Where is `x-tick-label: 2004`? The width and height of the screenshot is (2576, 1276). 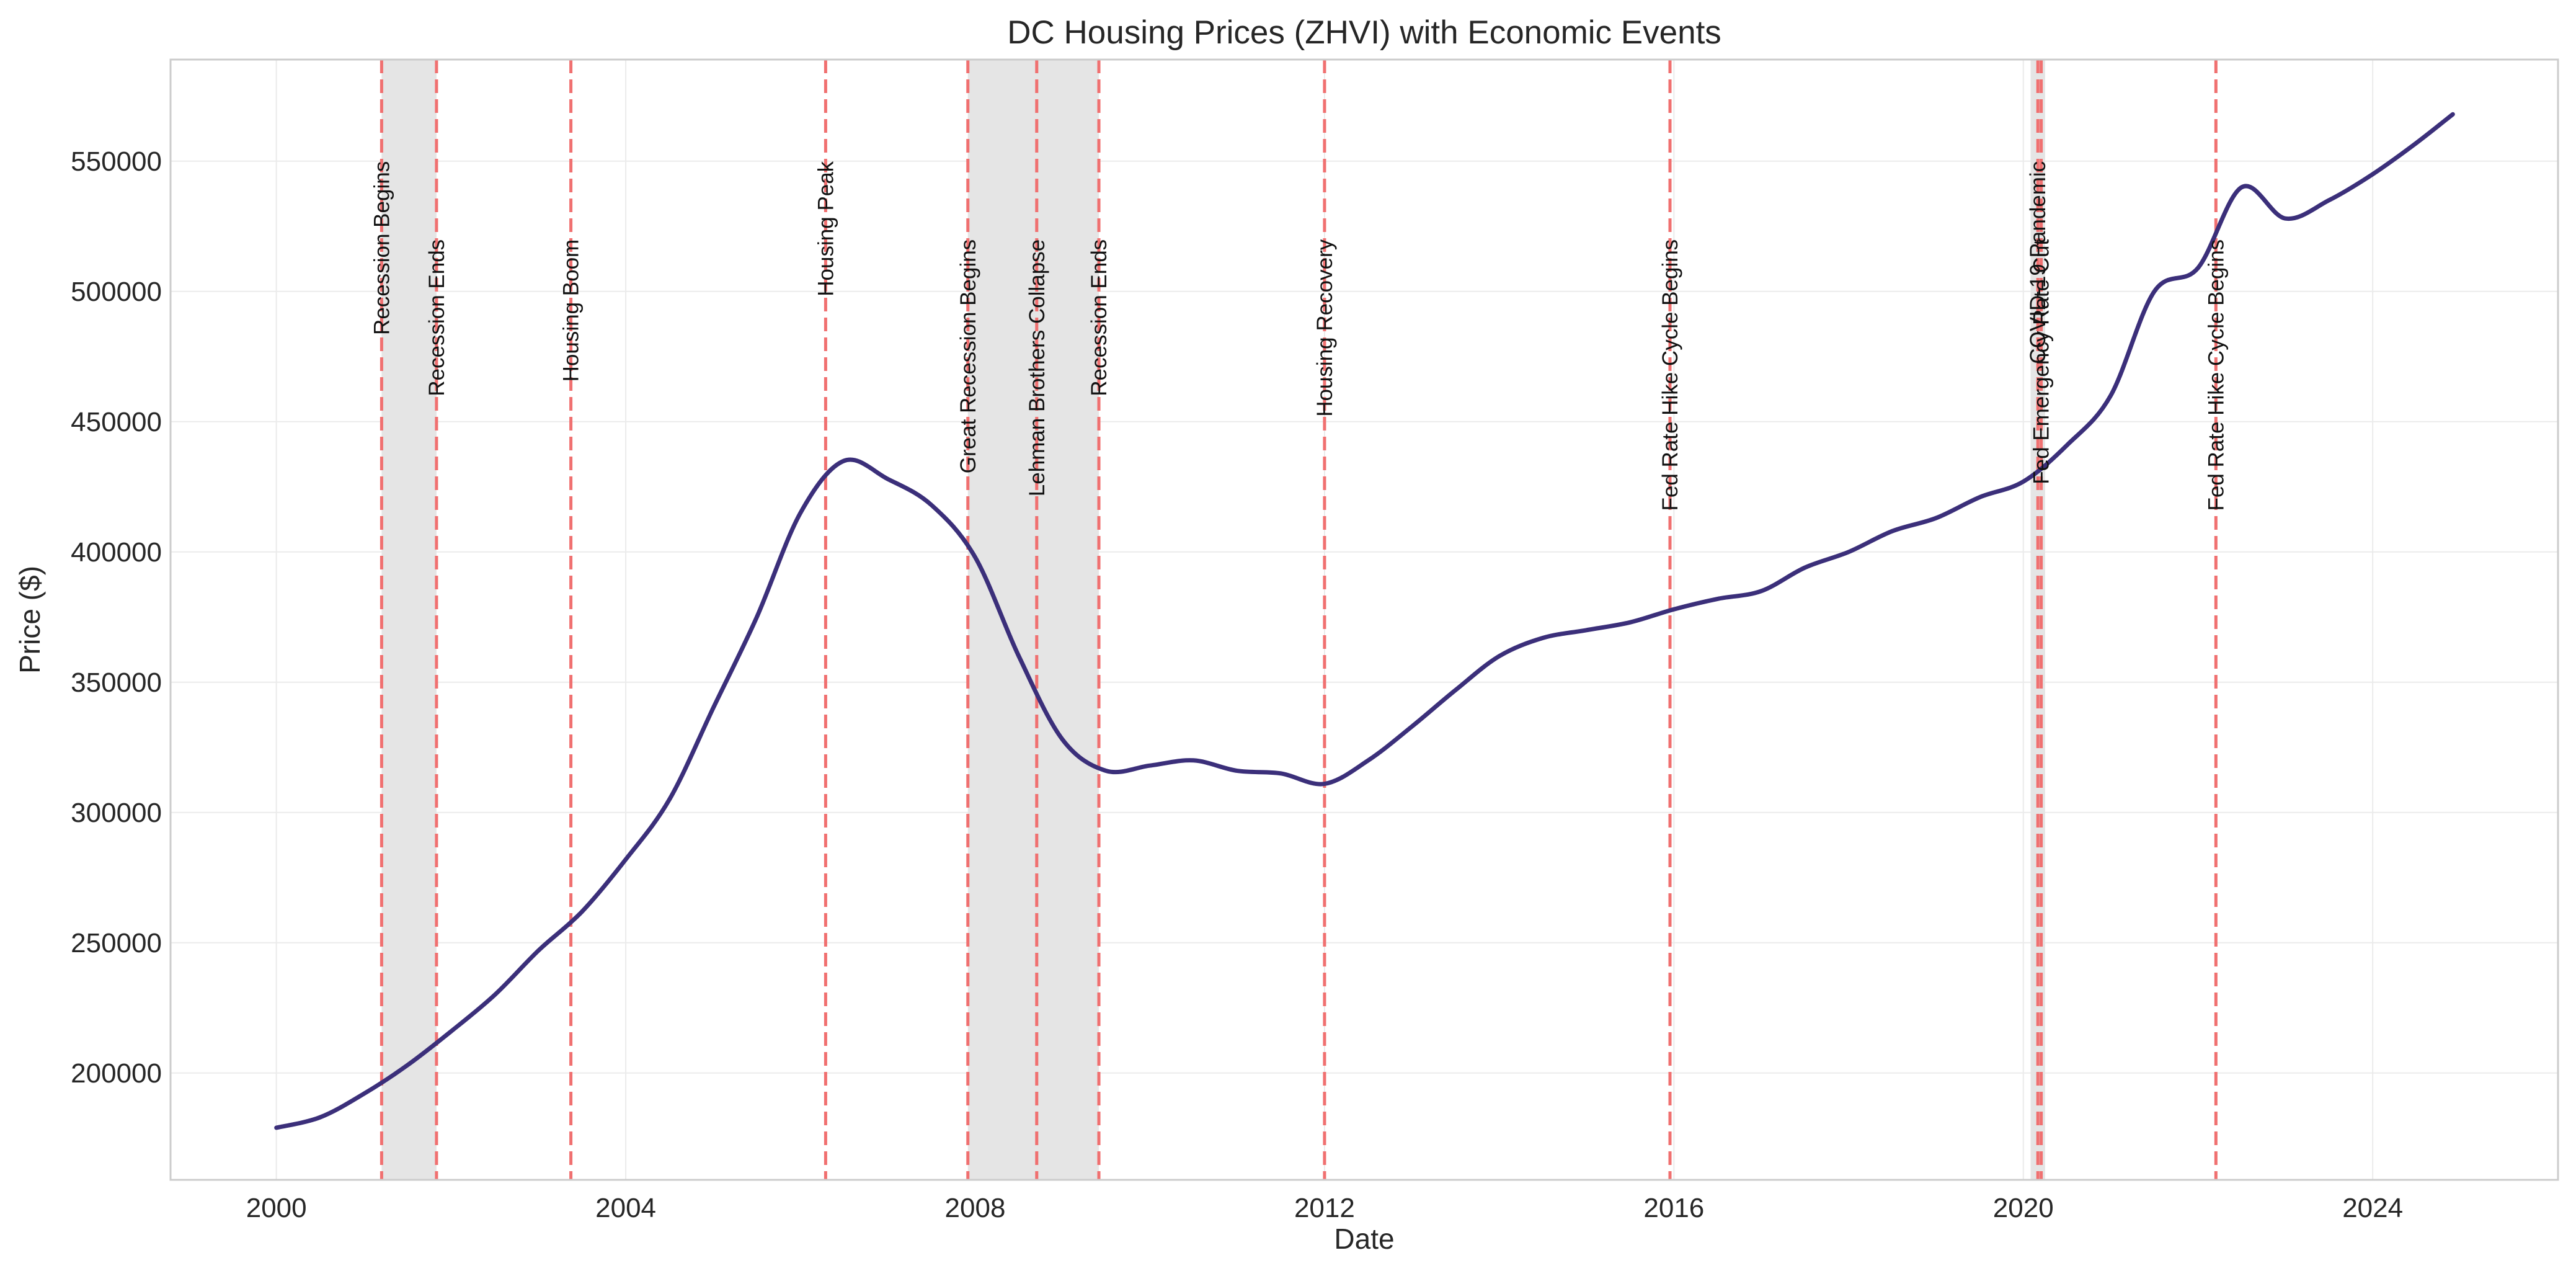 x-tick-label: 2004 is located at coordinates (625, 1208).